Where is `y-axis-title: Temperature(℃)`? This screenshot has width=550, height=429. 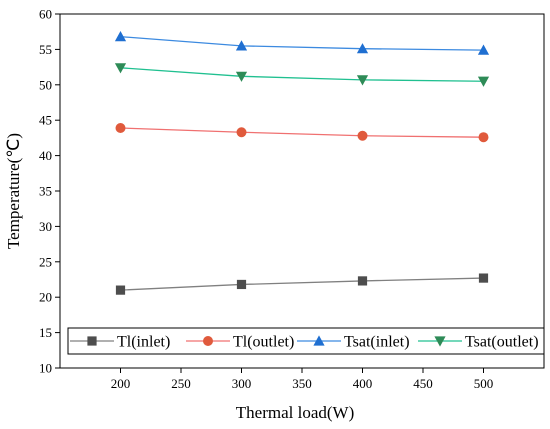 y-axis-title: Temperature(℃) is located at coordinates (13, 191).